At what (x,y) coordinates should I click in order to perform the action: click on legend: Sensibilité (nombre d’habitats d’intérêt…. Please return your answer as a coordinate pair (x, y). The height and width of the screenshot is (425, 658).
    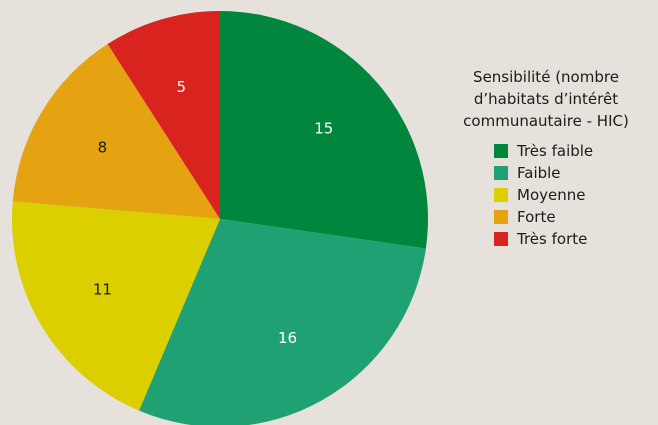
    Looking at the image, I should click on (546, 158).